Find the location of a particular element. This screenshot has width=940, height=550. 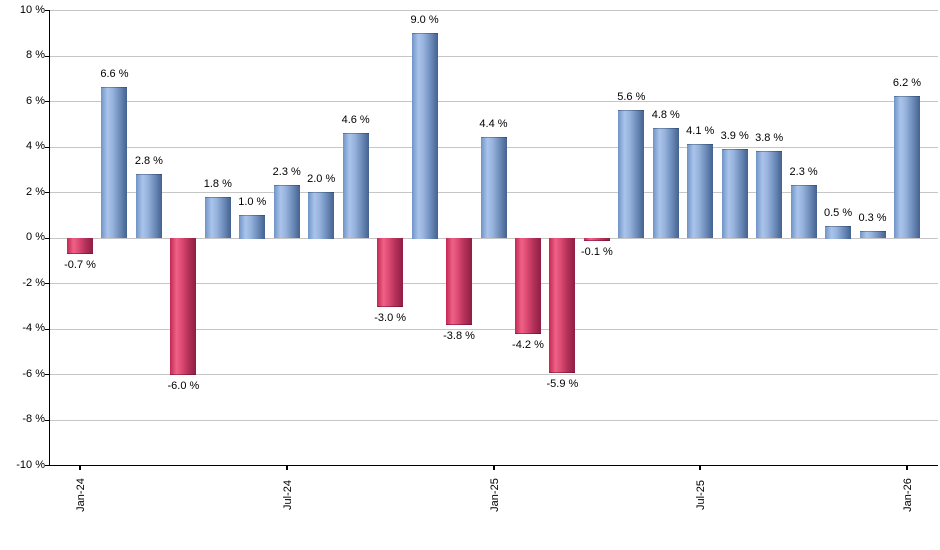

x-axis-label-jan-26: Jan-26 is located at coordinates (908, 495).